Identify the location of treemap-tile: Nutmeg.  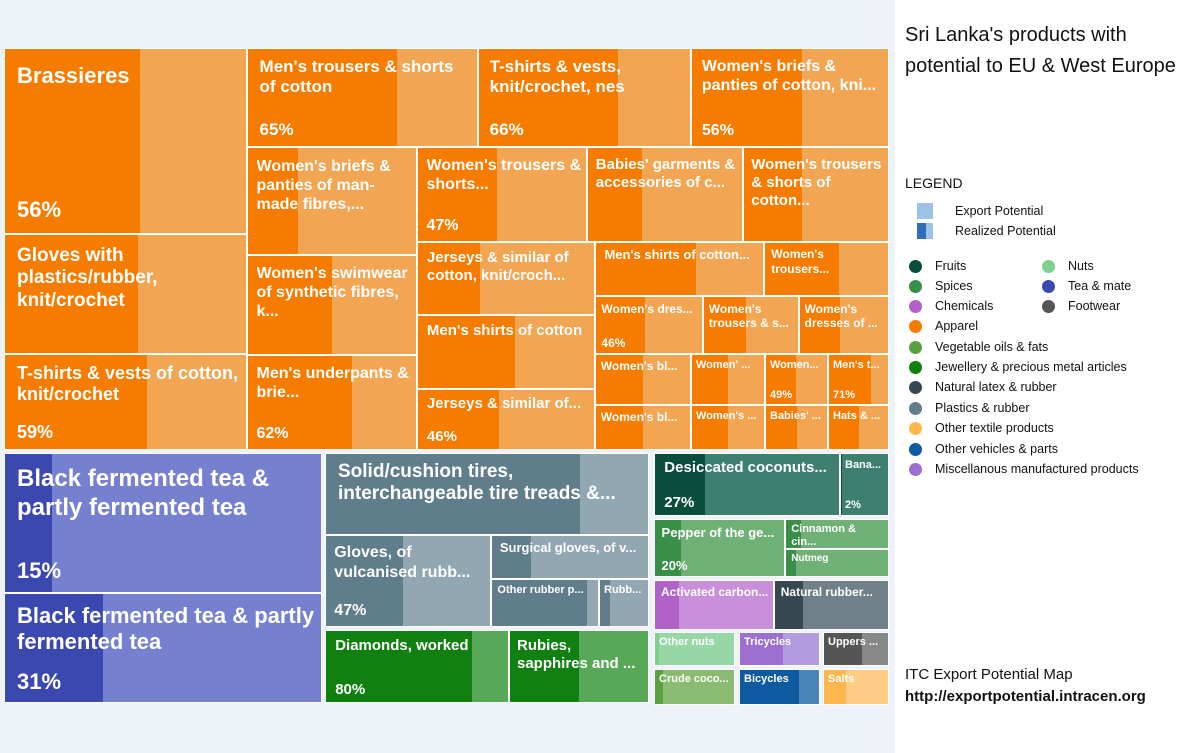
(837, 563).